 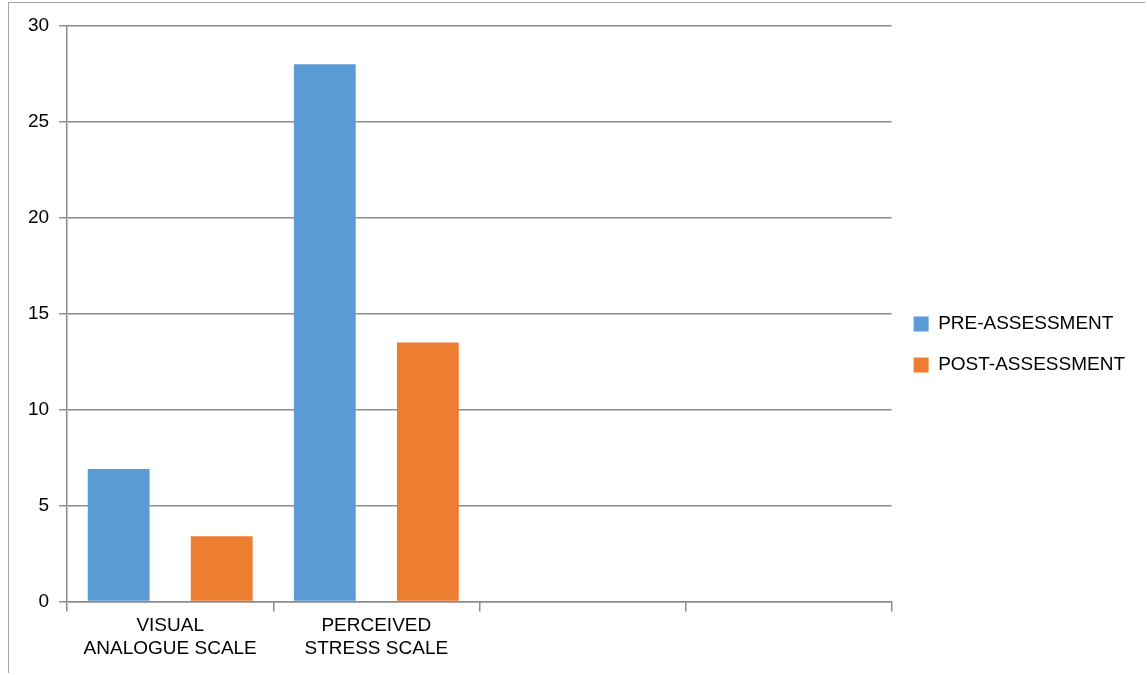 I want to click on y-tick-label: 10, so click(x=38, y=408).